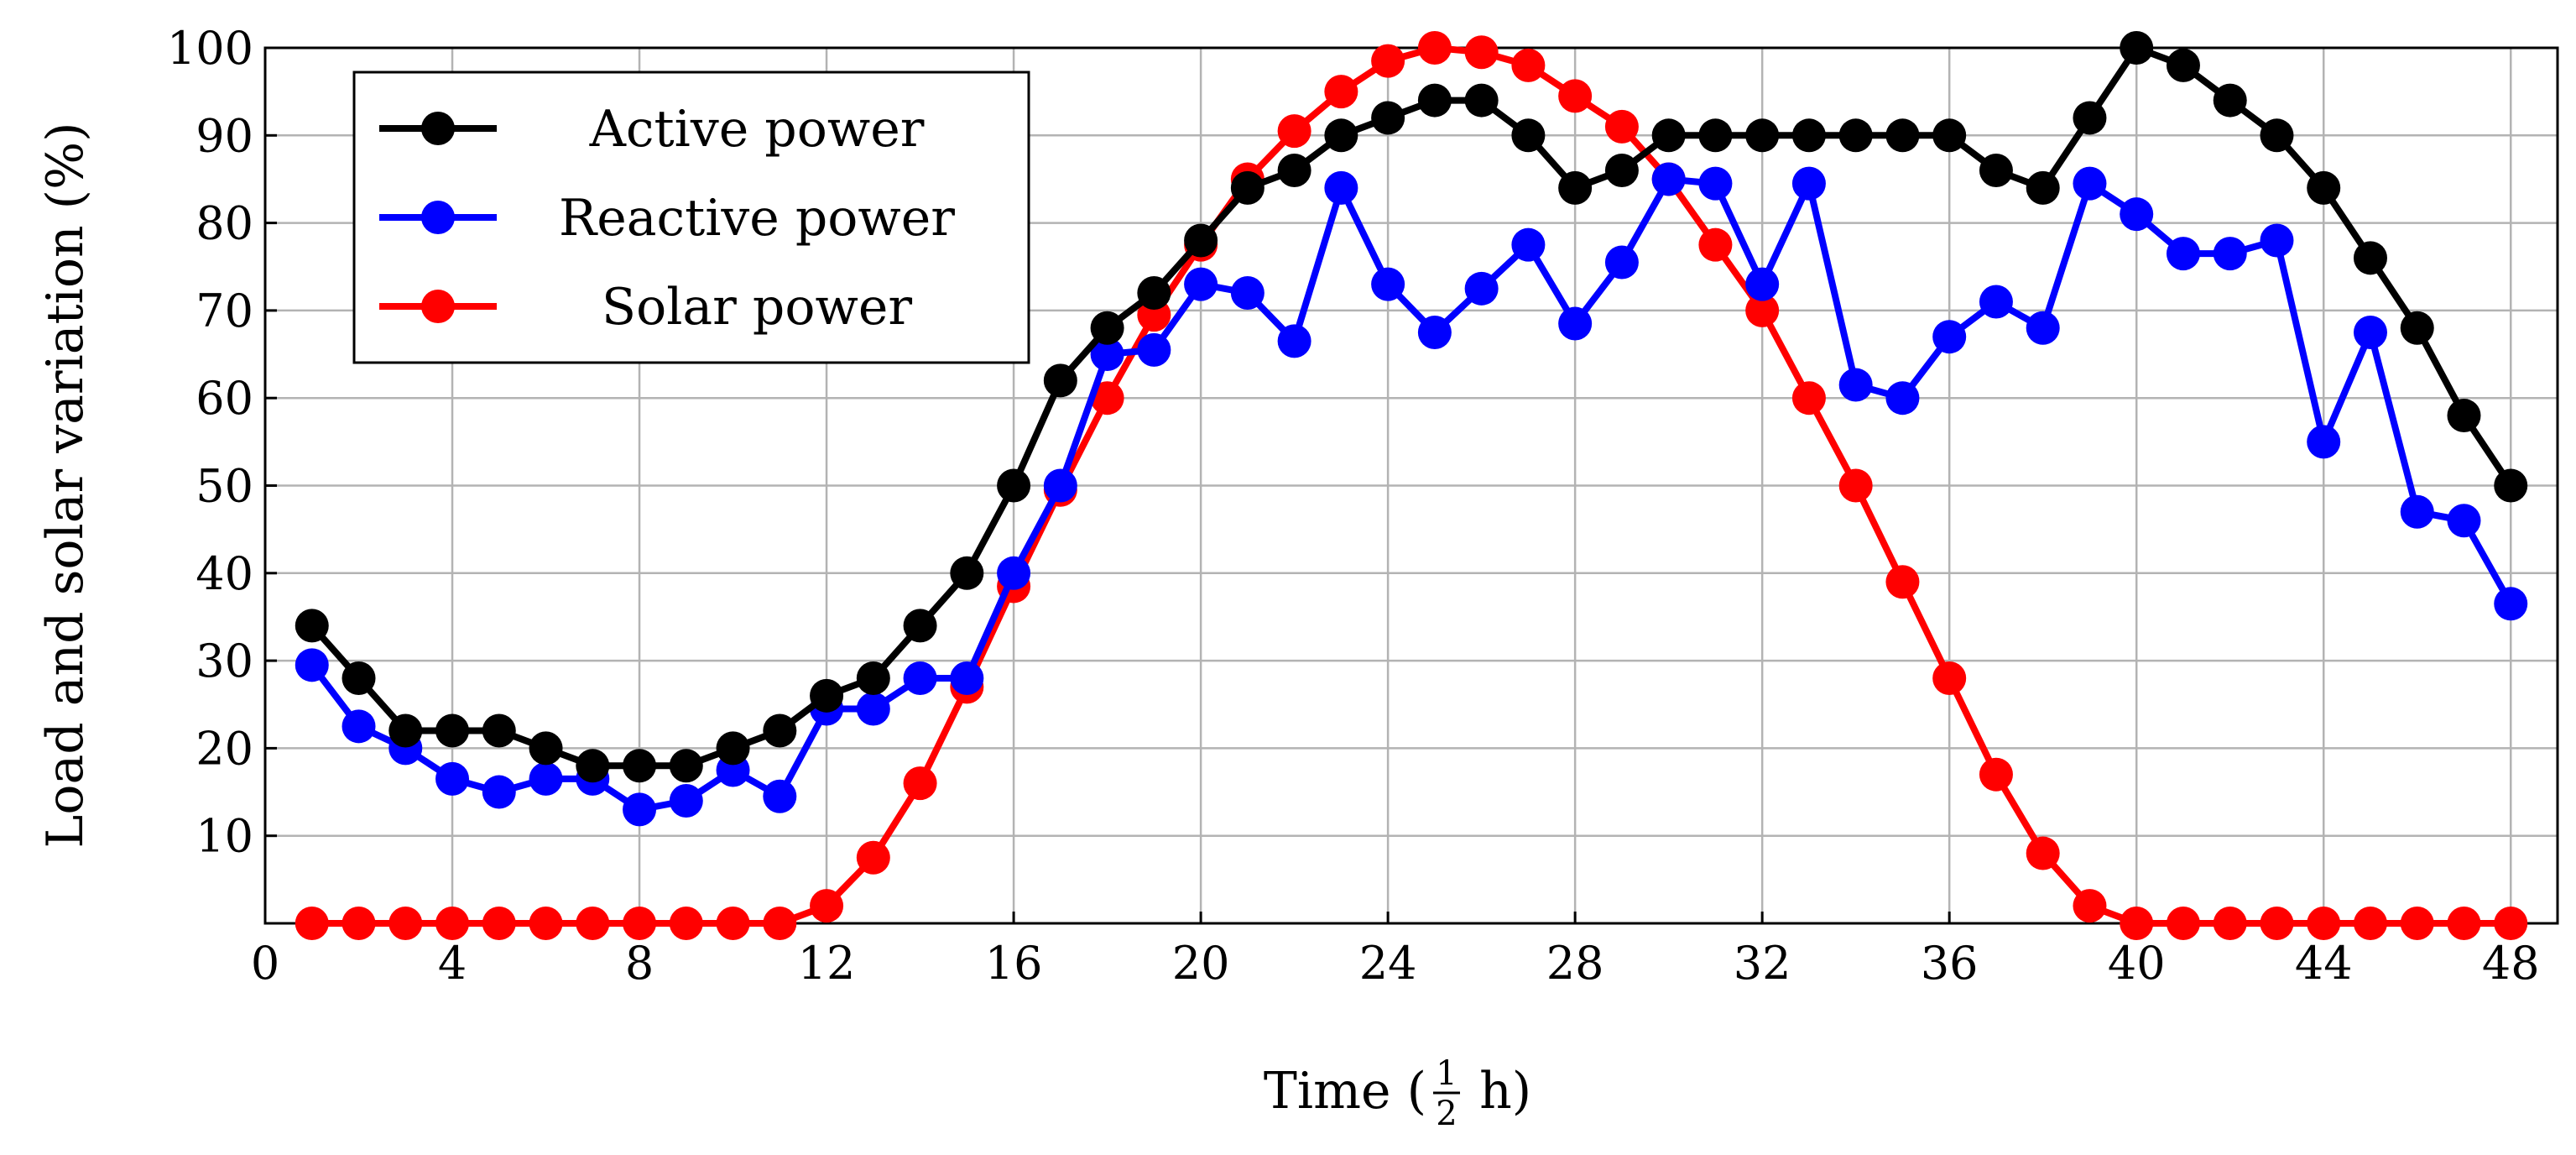 The image size is (2576, 1155). I want to click on x-tick-label: 28, so click(1575, 963).